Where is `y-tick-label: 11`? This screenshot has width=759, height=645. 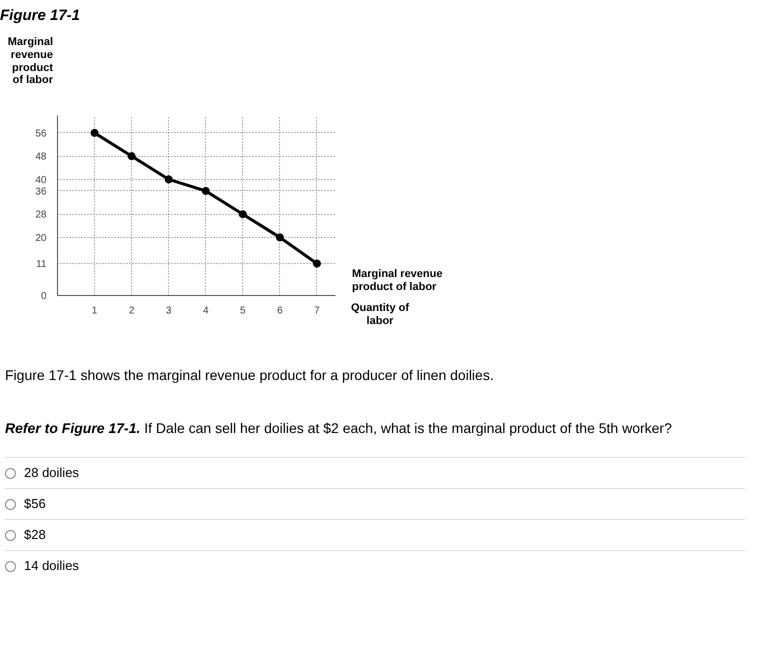 y-tick-label: 11 is located at coordinates (41, 264).